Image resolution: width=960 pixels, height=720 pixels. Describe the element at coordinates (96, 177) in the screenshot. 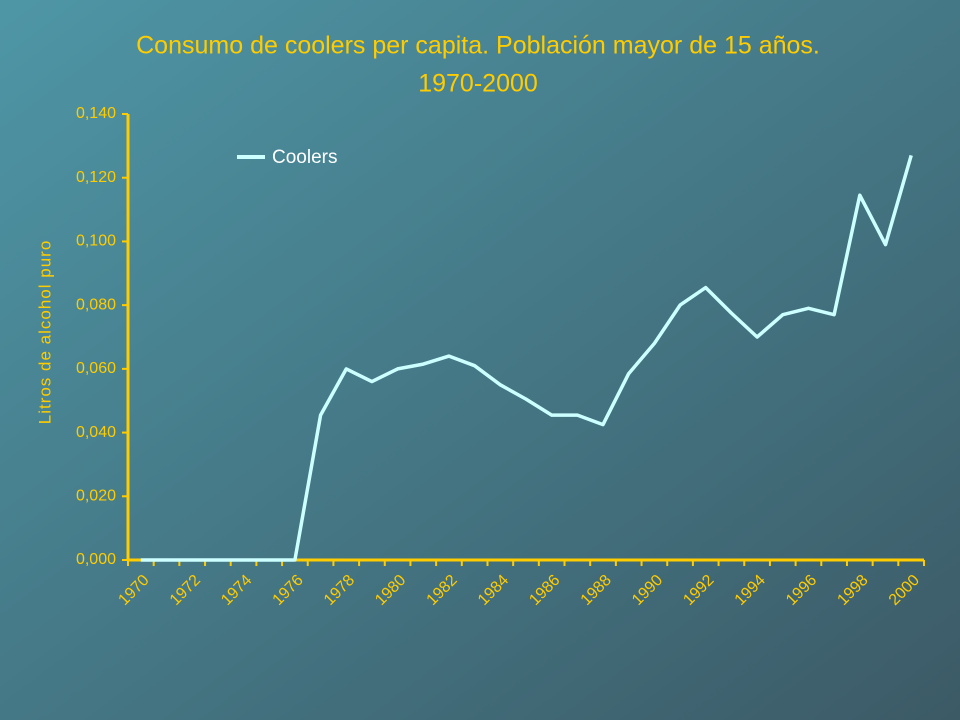

I see `y-tick-label: 0,120` at that location.